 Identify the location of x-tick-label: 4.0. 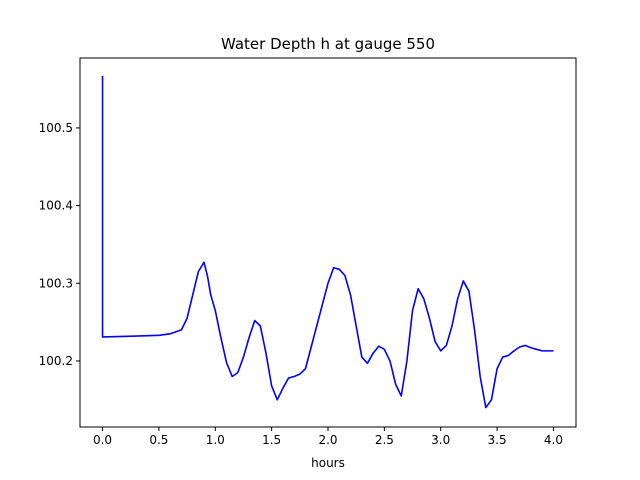
(553, 440).